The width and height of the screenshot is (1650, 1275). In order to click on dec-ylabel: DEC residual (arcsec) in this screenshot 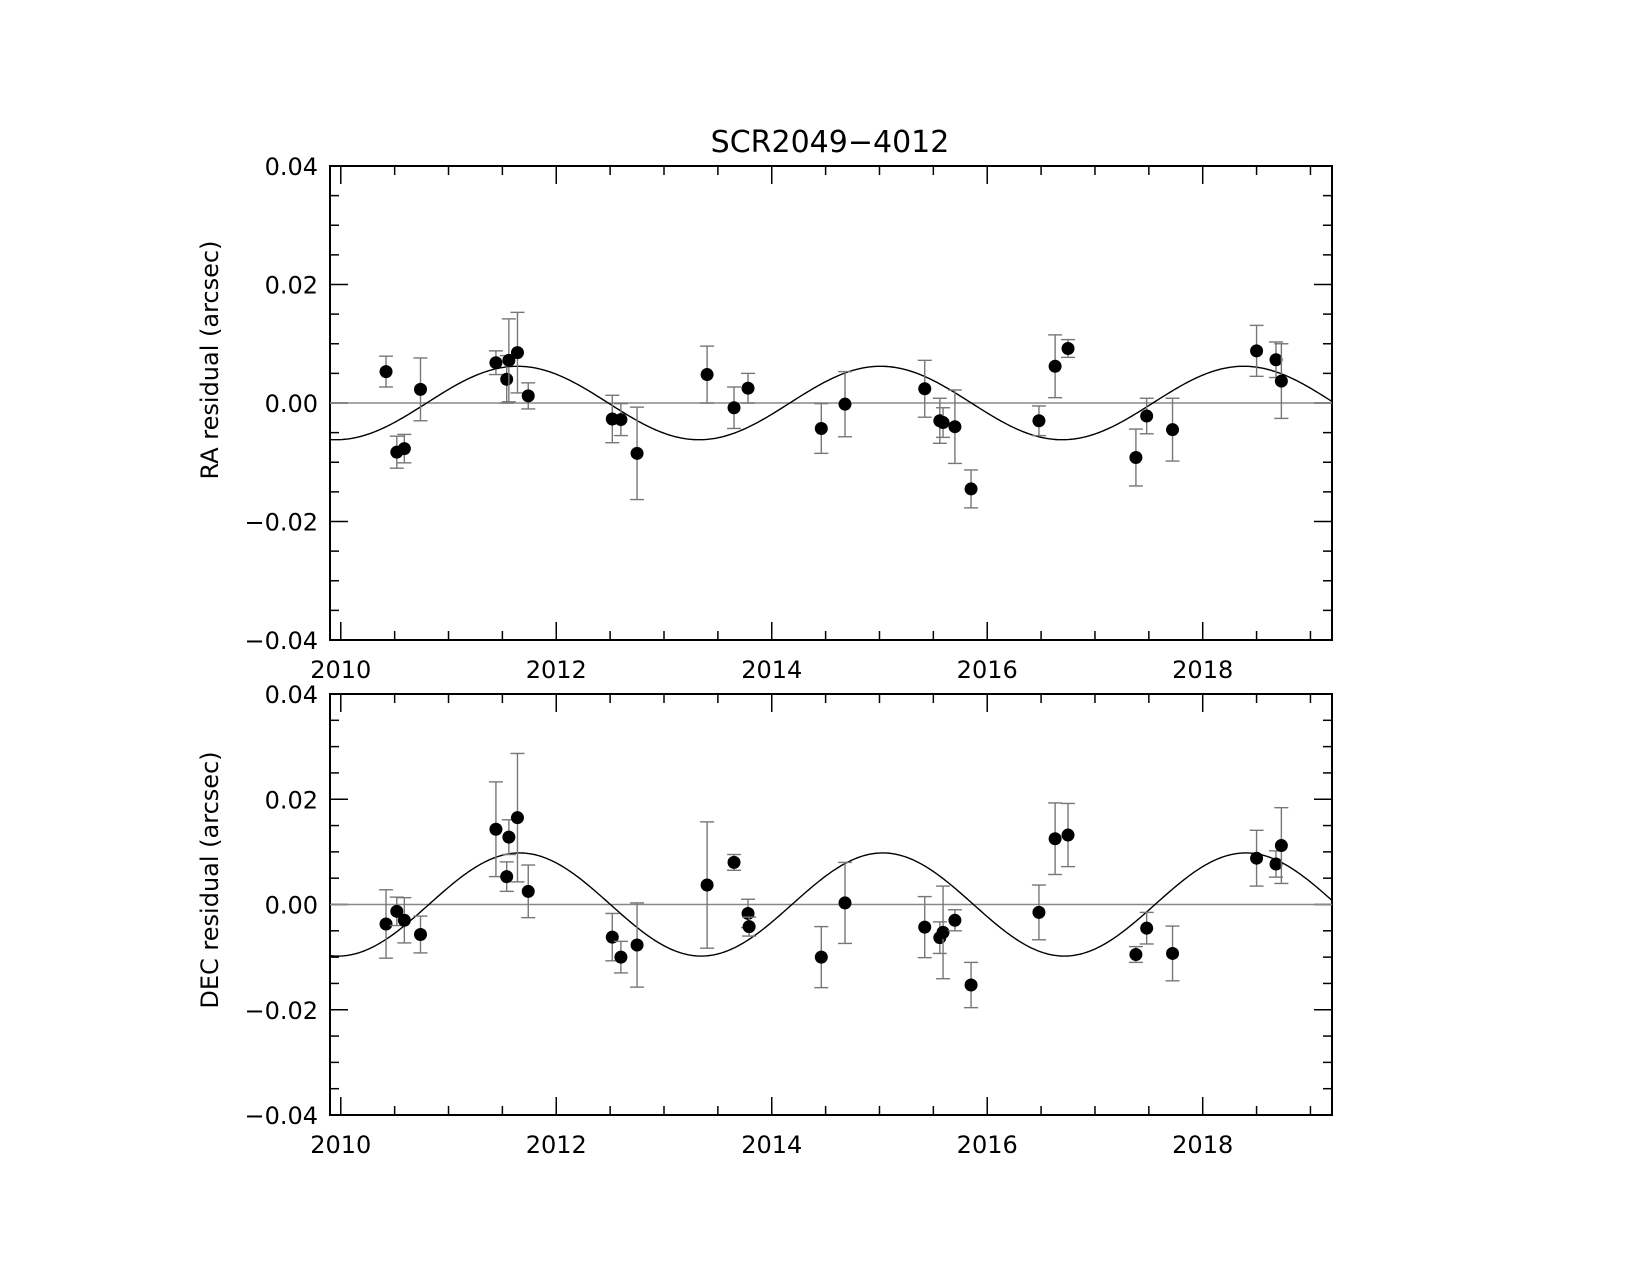, I will do `click(210, 879)`.